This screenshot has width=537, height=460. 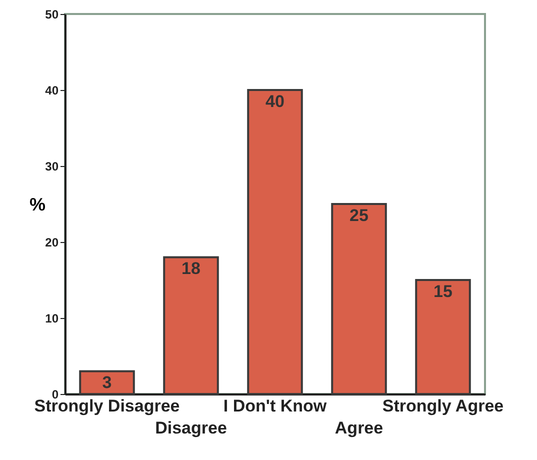 I want to click on y-tick-label: 10, so click(x=52, y=319).